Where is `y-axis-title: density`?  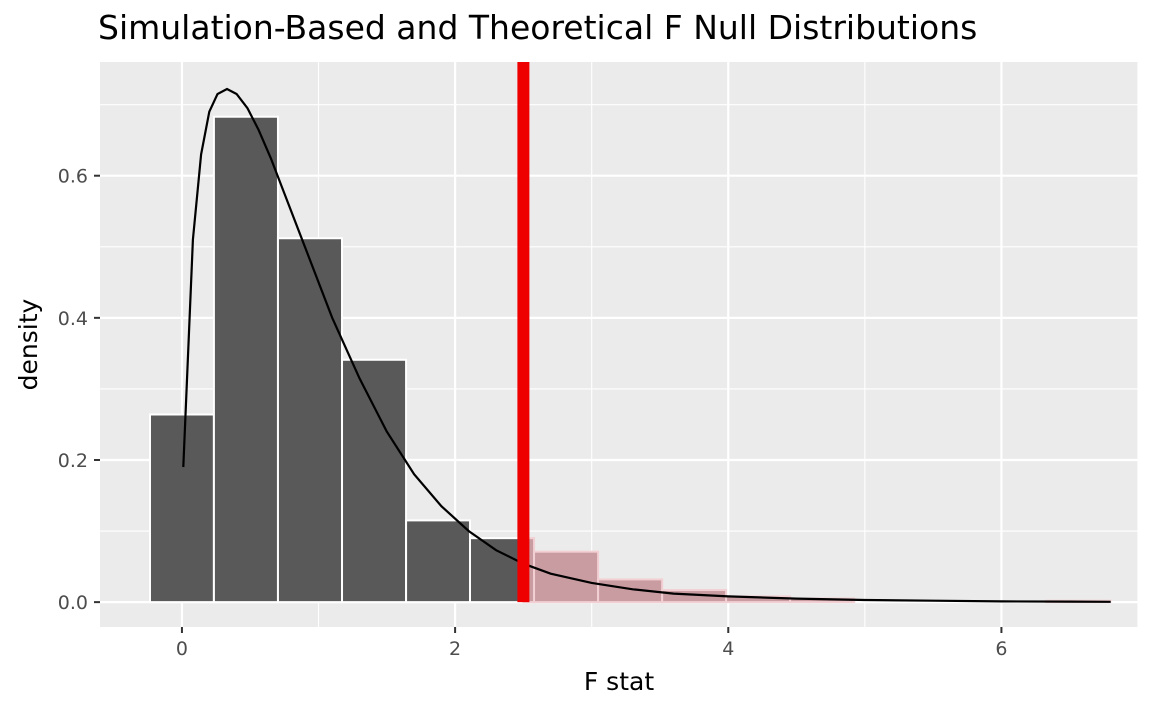
y-axis-title: density is located at coordinates (28, 344).